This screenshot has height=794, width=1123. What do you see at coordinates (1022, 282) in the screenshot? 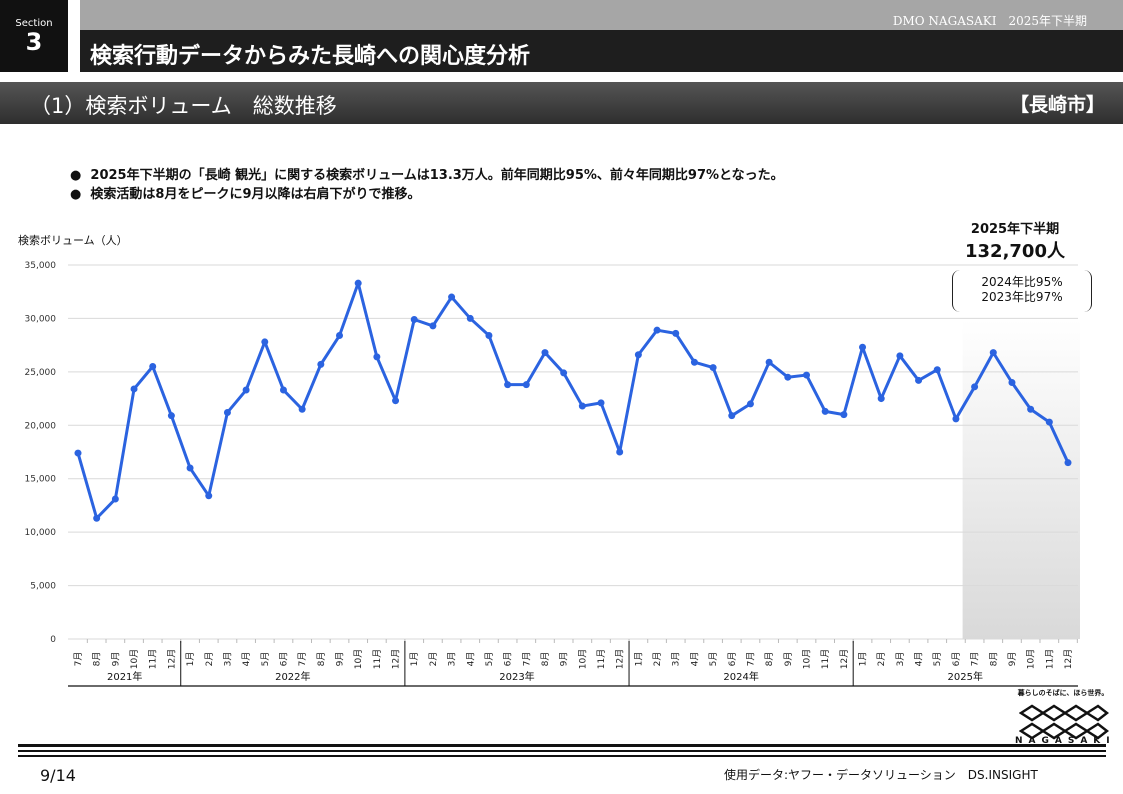
I see `comparison-2024: 2024年比95%` at bounding box center [1022, 282].